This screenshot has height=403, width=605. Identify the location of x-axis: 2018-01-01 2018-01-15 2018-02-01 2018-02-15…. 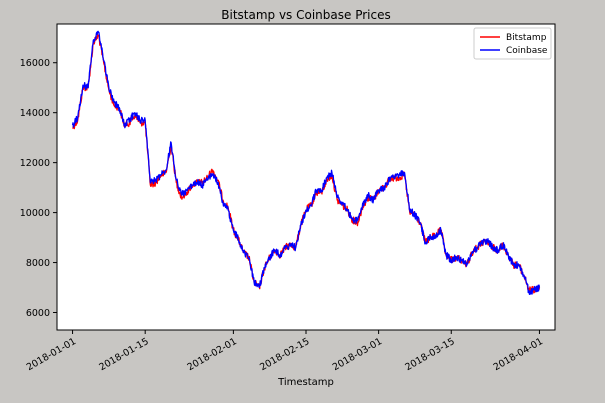
(285, 351).